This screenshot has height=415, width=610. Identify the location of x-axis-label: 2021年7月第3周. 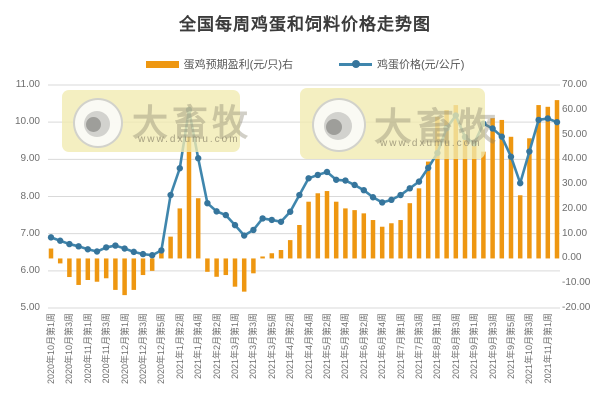
(419, 346).